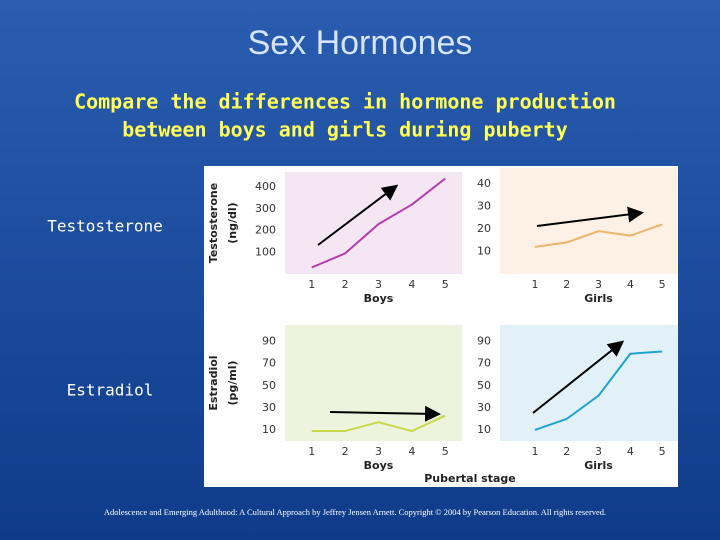 The image size is (720, 540). I want to click on subtitle: between boys and girls during puberty, so click(345, 130).